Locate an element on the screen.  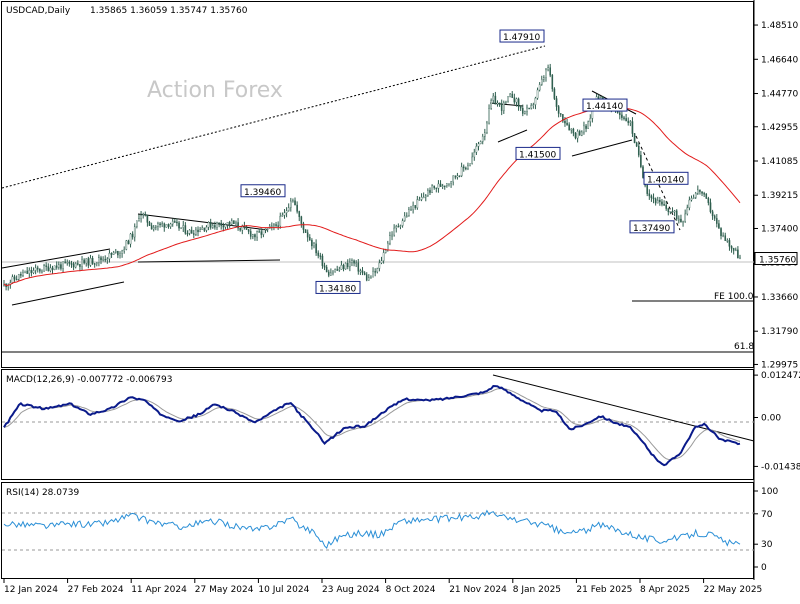
price-annotation-label: 1.39460 is located at coordinates (262, 193).